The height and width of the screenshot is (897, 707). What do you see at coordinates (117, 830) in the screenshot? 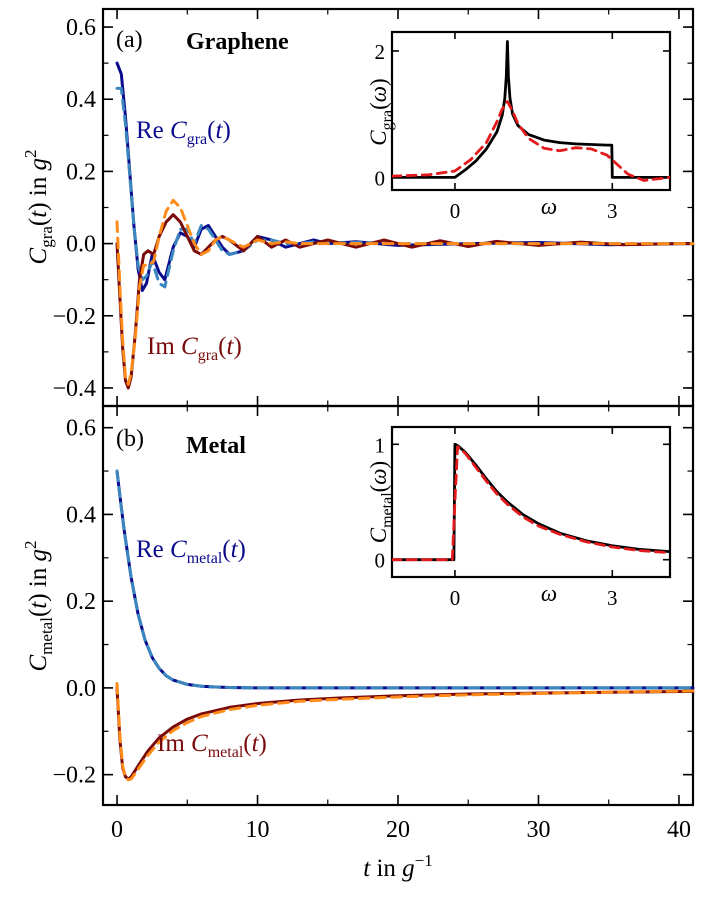
I see `panel-b-xtick-label: 0` at bounding box center [117, 830].